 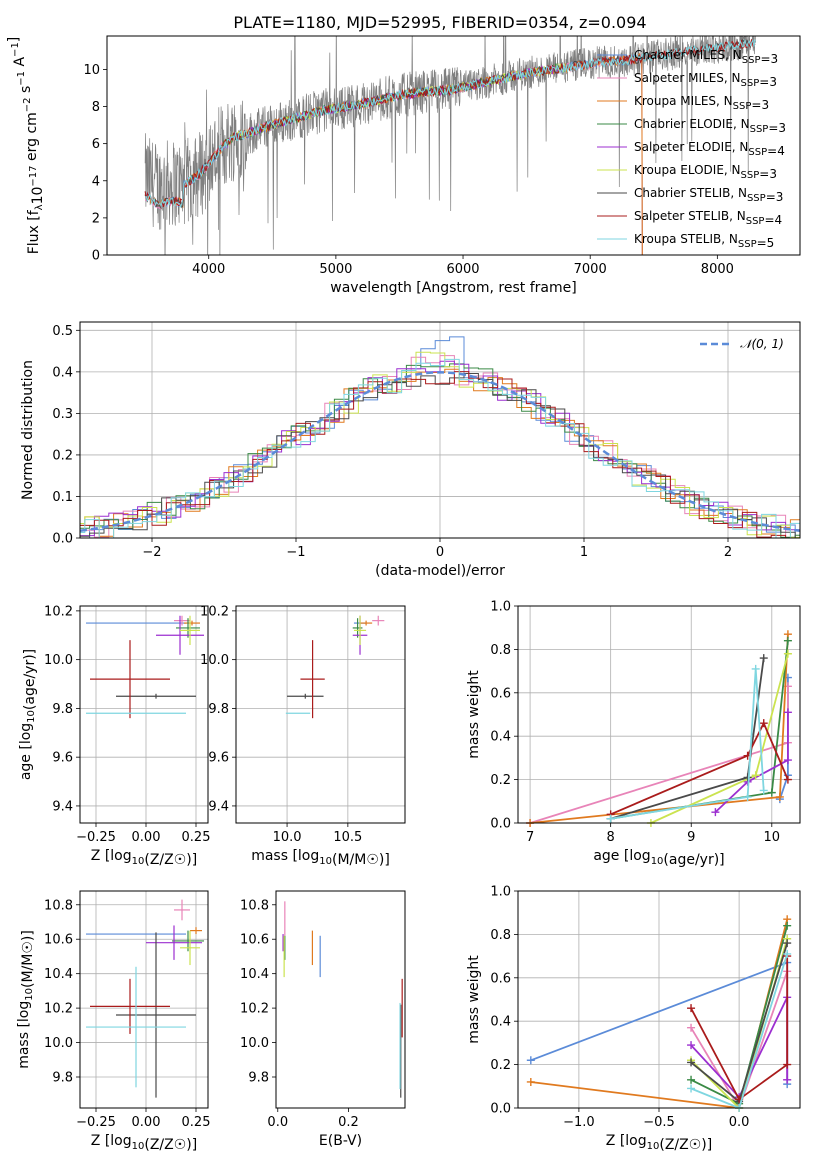 I want to click on axes-mass_vs_ebv: 0.0 0.2 9.8 10.0 10.2 10.4 10.6 10.8 E(B-V), so click(x=301, y=1023).